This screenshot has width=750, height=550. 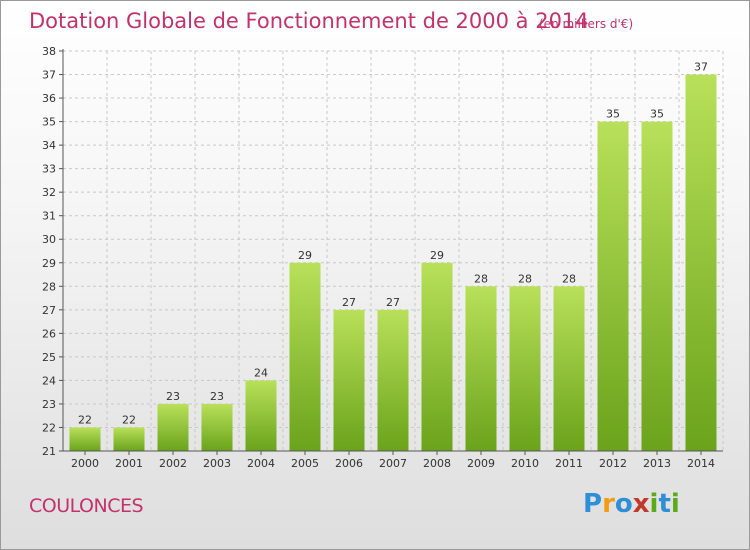 What do you see at coordinates (349, 463) in the screenshot?
I see `x-tick-label: 2006` at bounding box center [349, 463].